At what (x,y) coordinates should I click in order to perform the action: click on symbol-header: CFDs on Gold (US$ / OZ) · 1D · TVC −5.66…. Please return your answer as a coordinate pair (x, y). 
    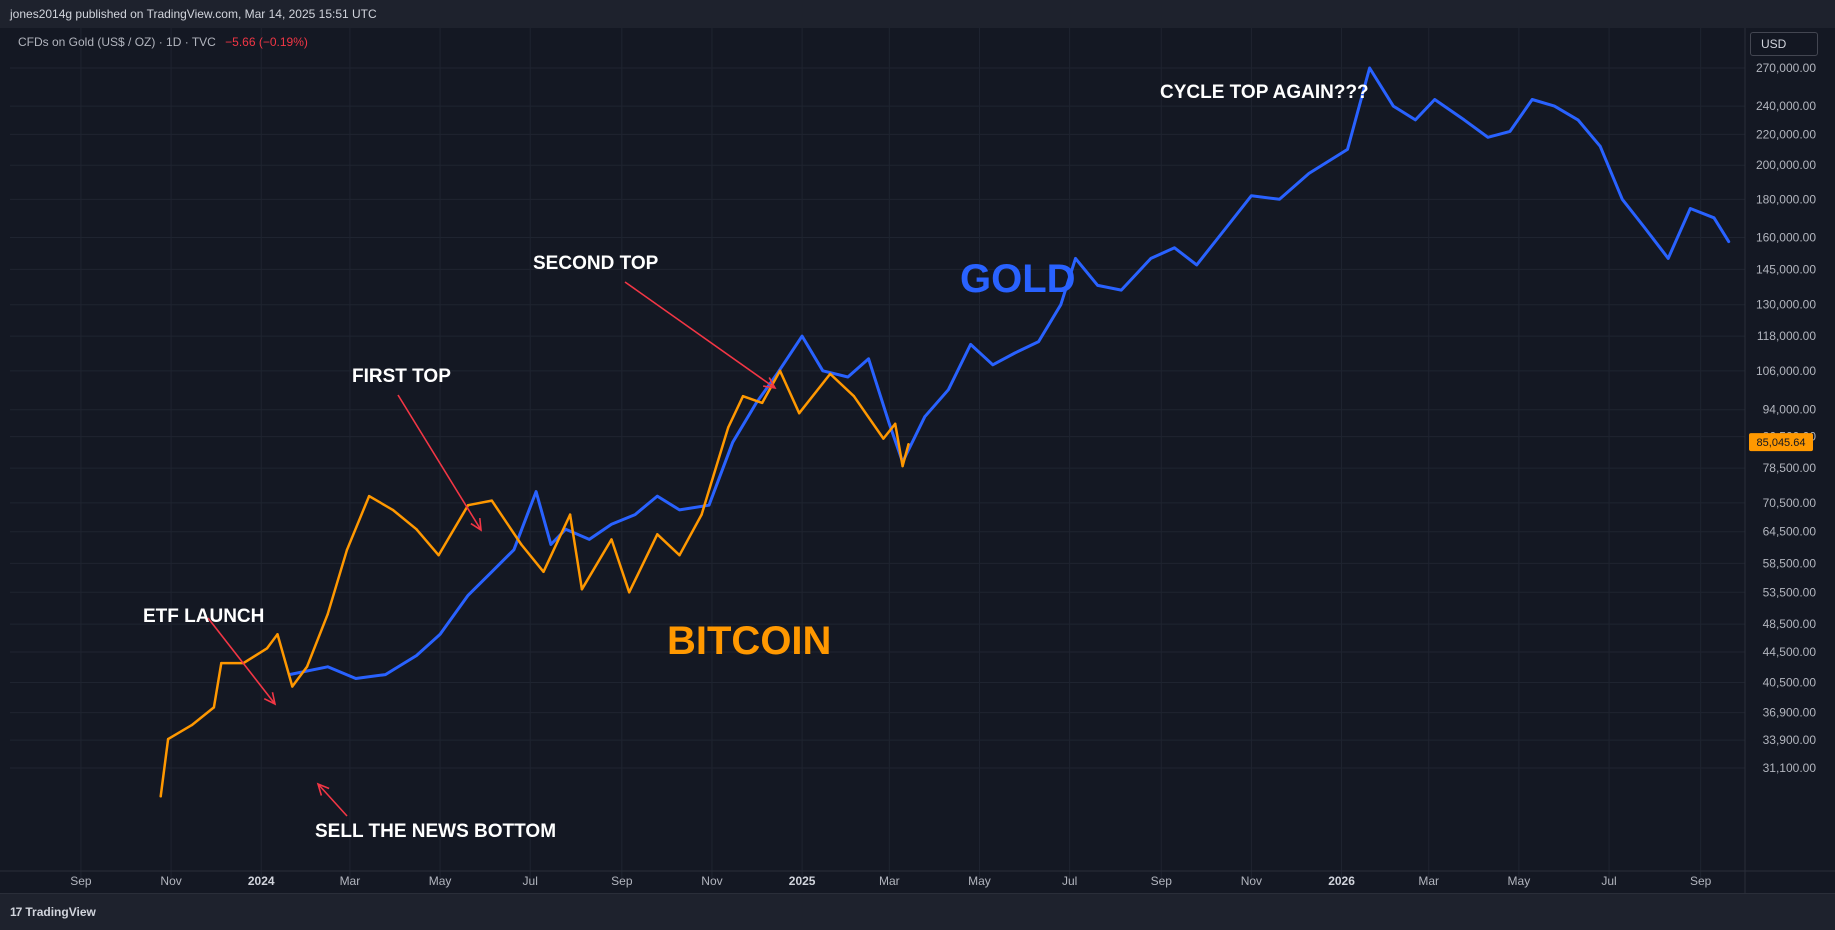
    Looking at the image, I should click on (163, 42).